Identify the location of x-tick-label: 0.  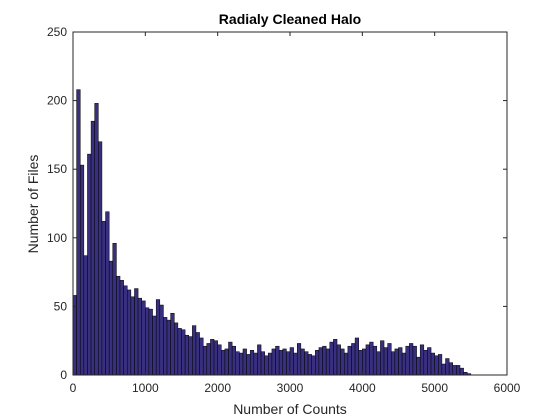
(73, 388).